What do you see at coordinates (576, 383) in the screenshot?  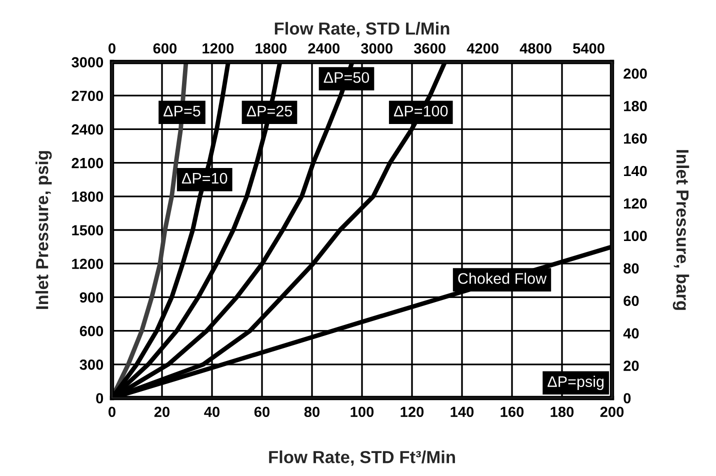 I see `annotation: ΔP=psig` at bounding box center [576, 383].